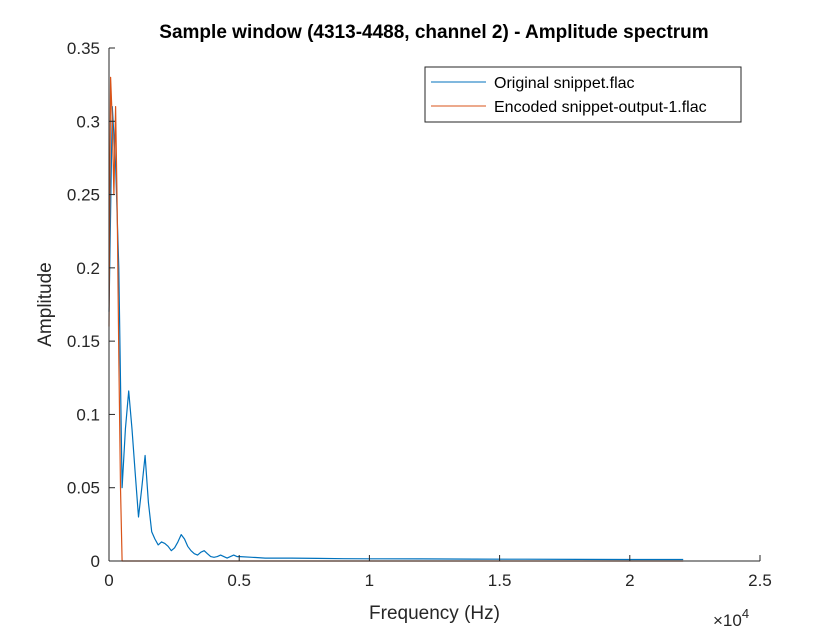  Describe the element at coordinates (239, 580) in the screenshot. I see `x-tick-label: 0.5` at that location.